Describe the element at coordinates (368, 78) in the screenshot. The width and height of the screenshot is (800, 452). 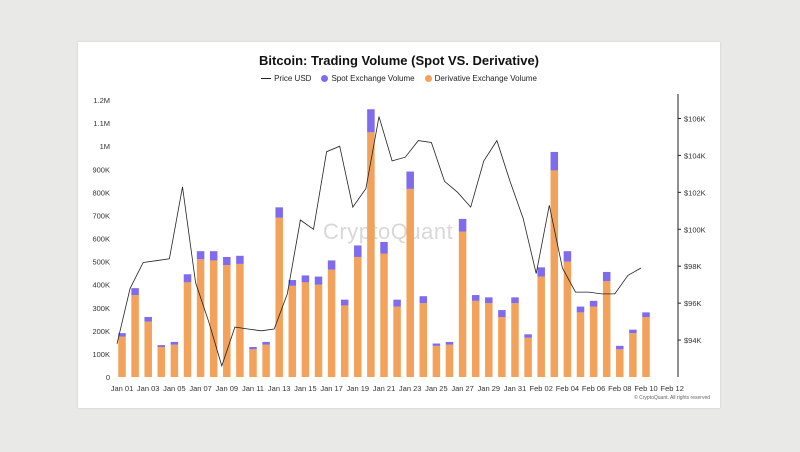
I see `legend-spot: Spot Exchange Volume` at that location.